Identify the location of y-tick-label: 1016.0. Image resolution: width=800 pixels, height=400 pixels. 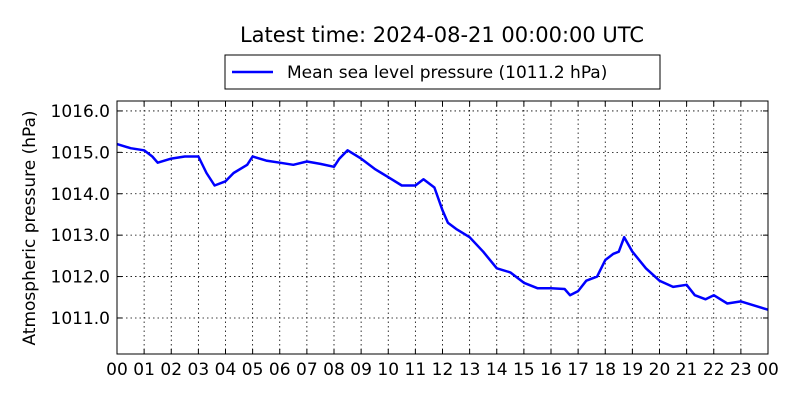
(80, 112).